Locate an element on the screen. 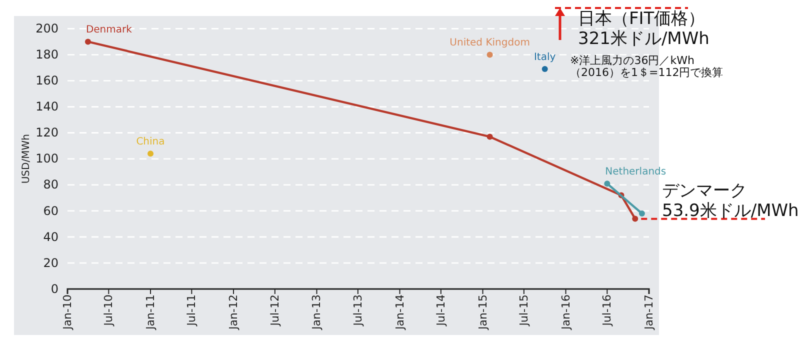 The width and height of the screenshot is (800, 347). x-tick-label: Jan-15 is located at coordinates (483, 312).